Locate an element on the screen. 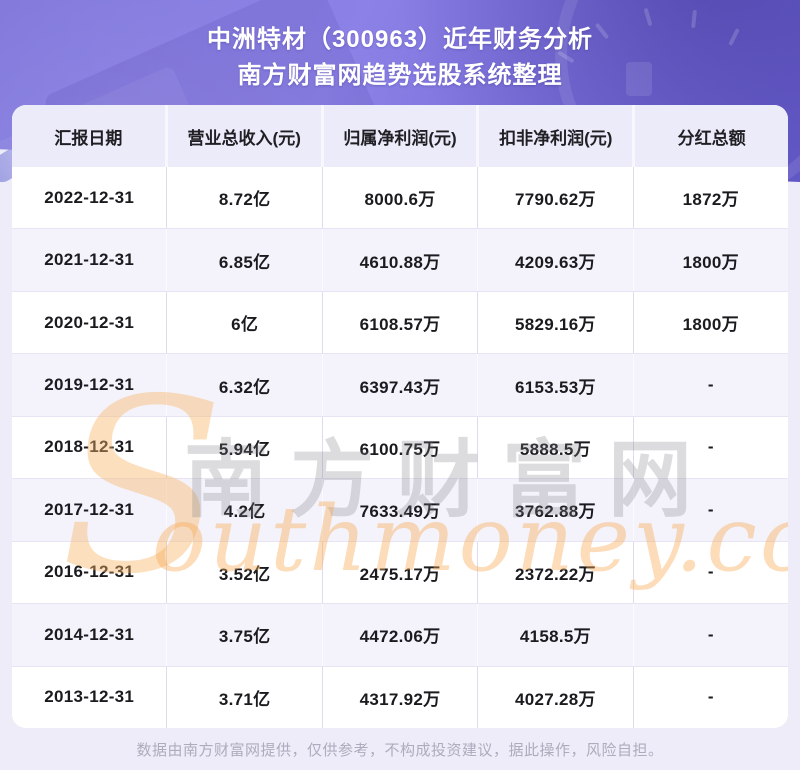 This screenshot has height=770, width=800. table-cell: 5888.5万 is located at coordinates (554, 447).